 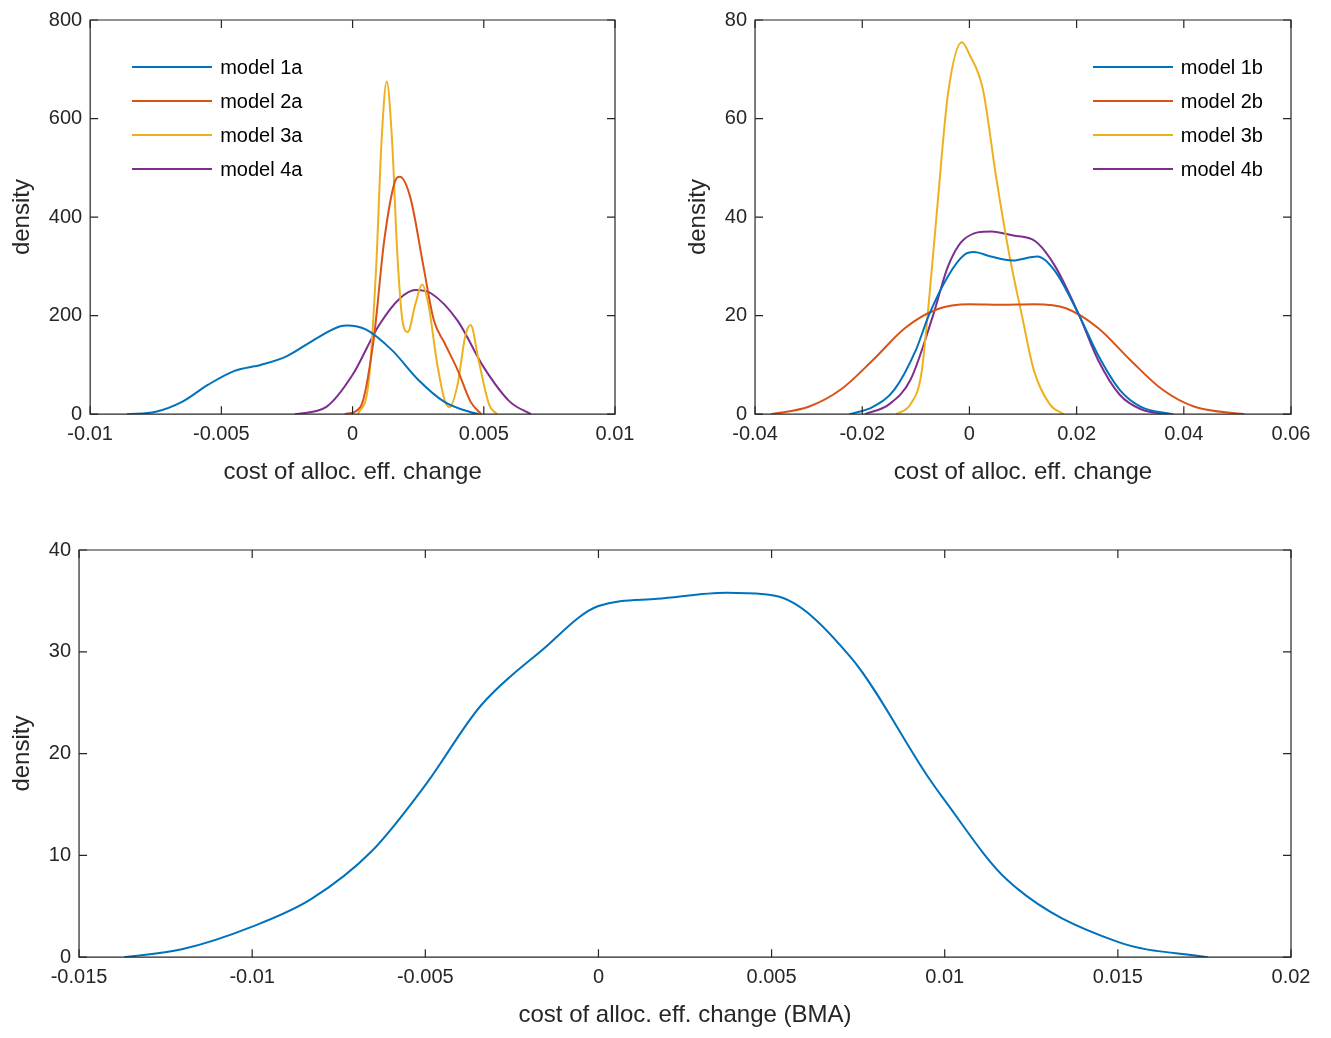 What do you see at coordinates (1221, 135) in the screenshot?
I see `legend-label: model 3b` at bounding box center [1221, 135].